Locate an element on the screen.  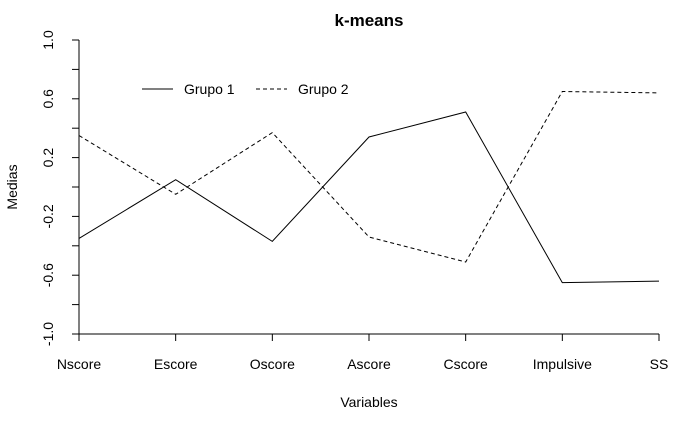
y-axis-label: Medias is located at coordinates (12, 186).